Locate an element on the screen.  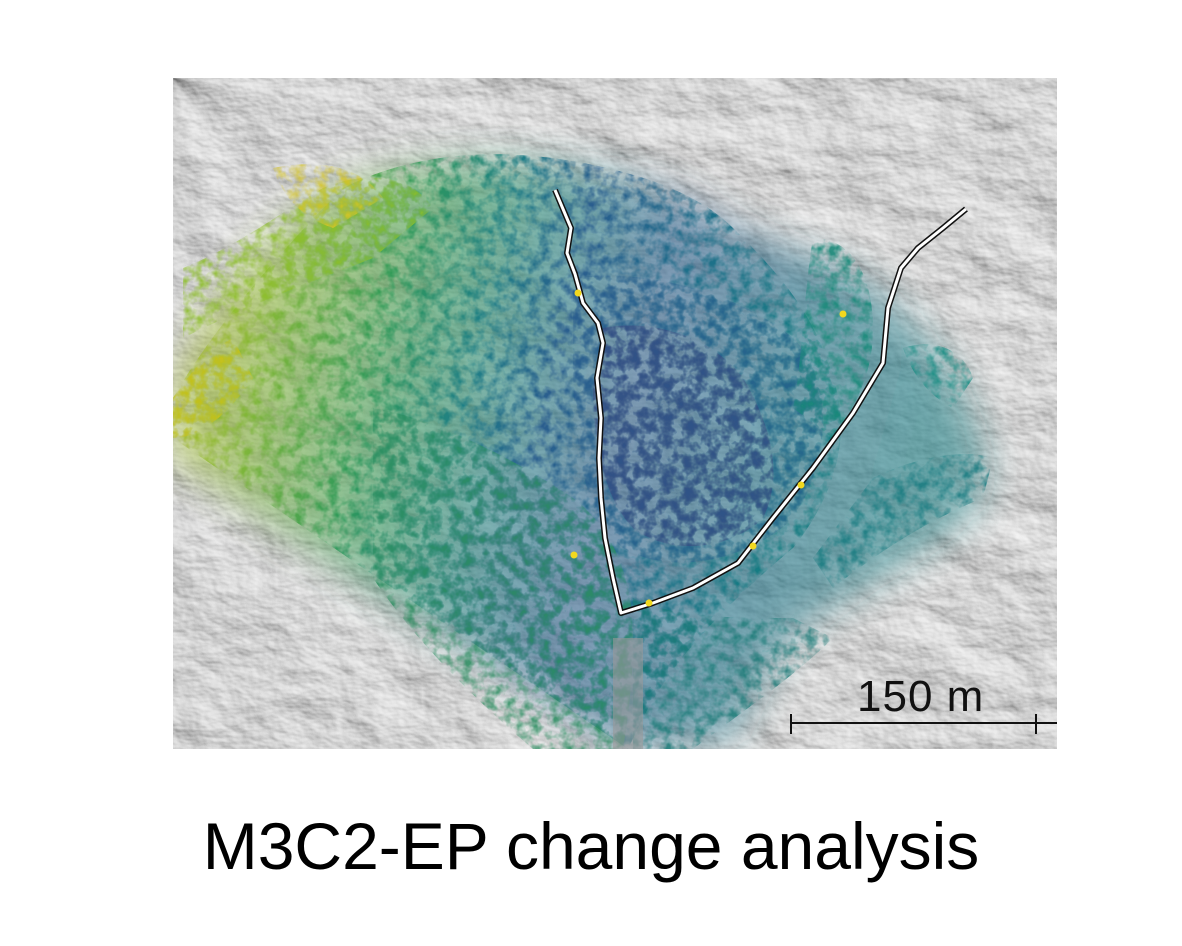
scale-bar: 150 m is located at coordinates (923, 703).